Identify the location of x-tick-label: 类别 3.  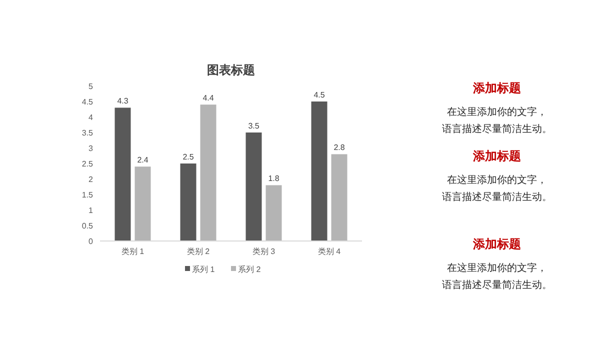
(264, 251).